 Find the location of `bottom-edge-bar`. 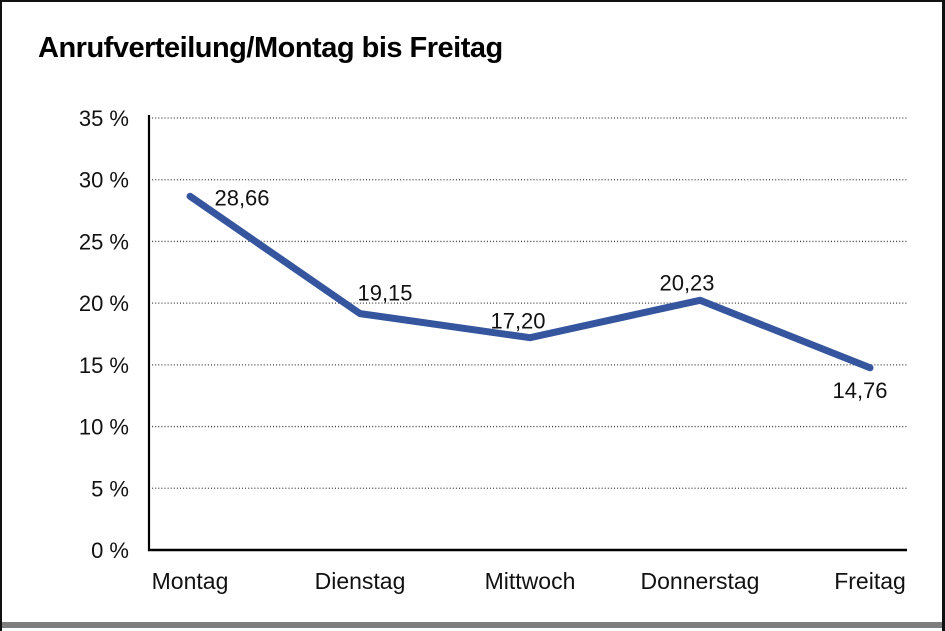

bottom-edge-bar is located at coordinates (472, 625).